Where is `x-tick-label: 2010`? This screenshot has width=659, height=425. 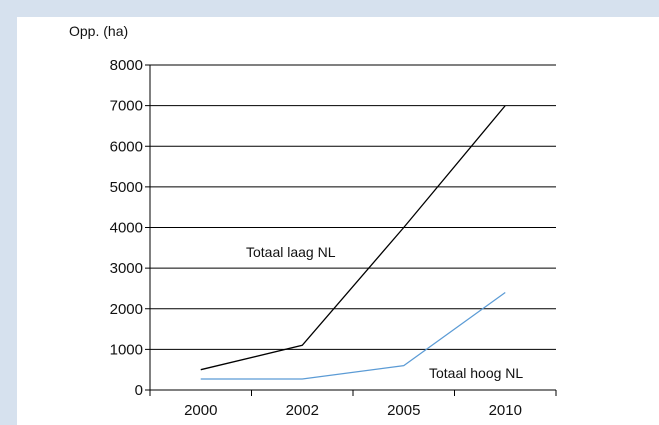
x-tick-label: 2010 is located at coordinates (505, 410).